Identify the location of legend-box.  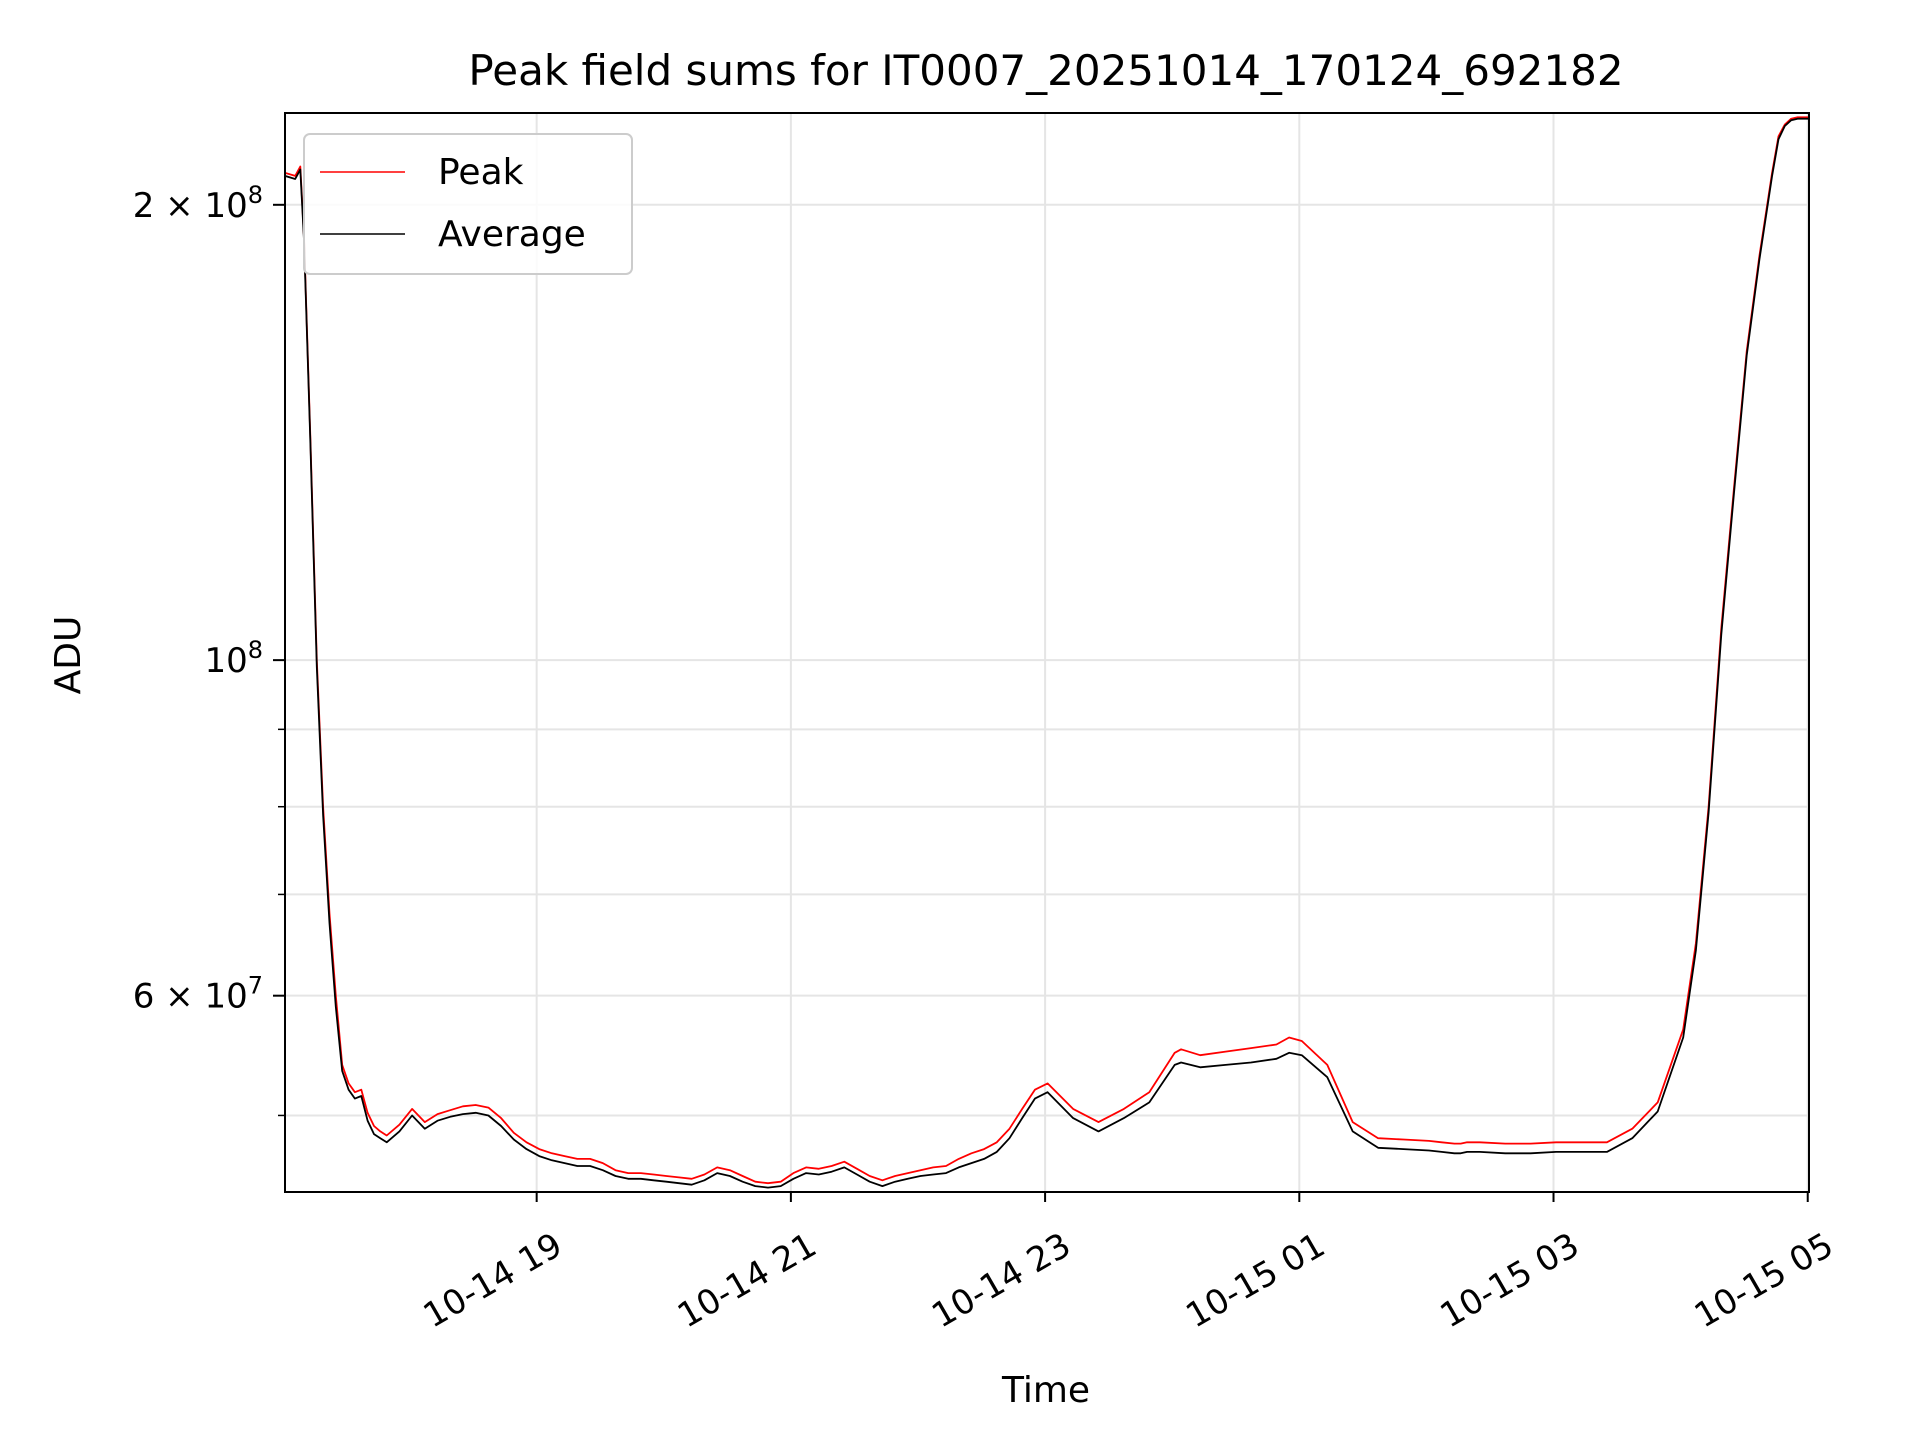
(468, 204).